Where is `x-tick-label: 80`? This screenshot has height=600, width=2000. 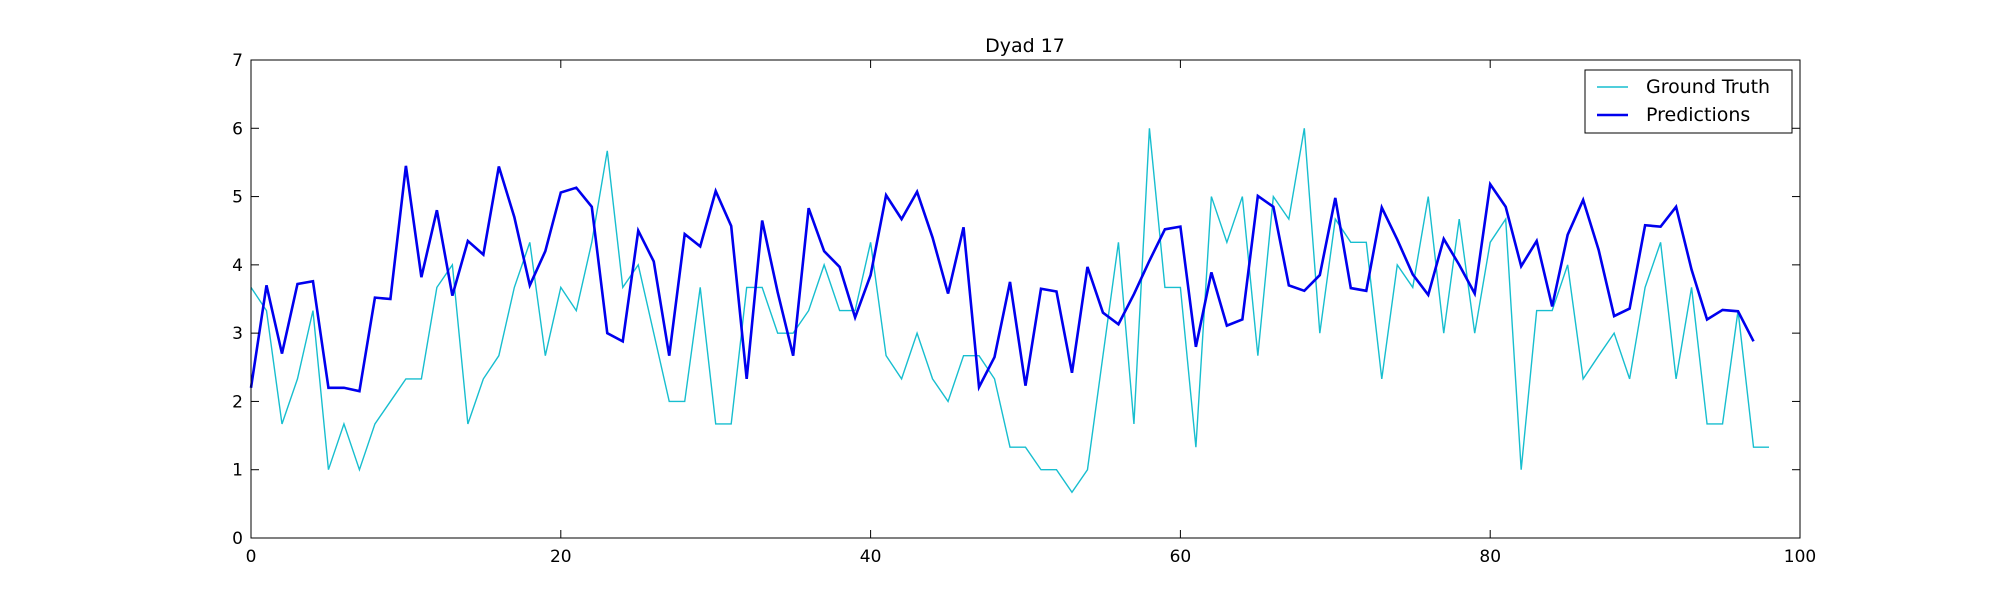 x-tick-label: 80 is located at coordinates (1490, 557).